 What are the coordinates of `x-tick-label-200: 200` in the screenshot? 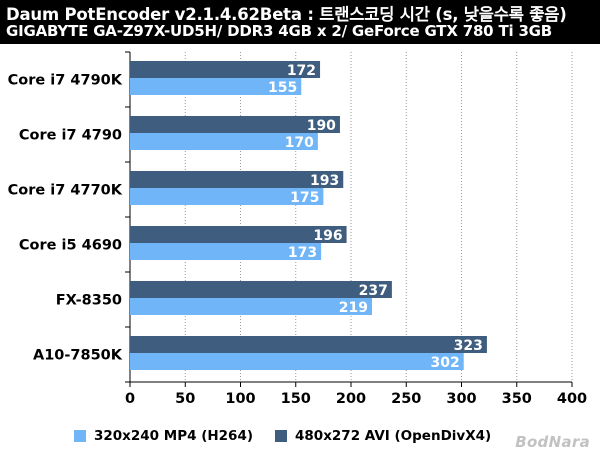 It's located at (351, 399).